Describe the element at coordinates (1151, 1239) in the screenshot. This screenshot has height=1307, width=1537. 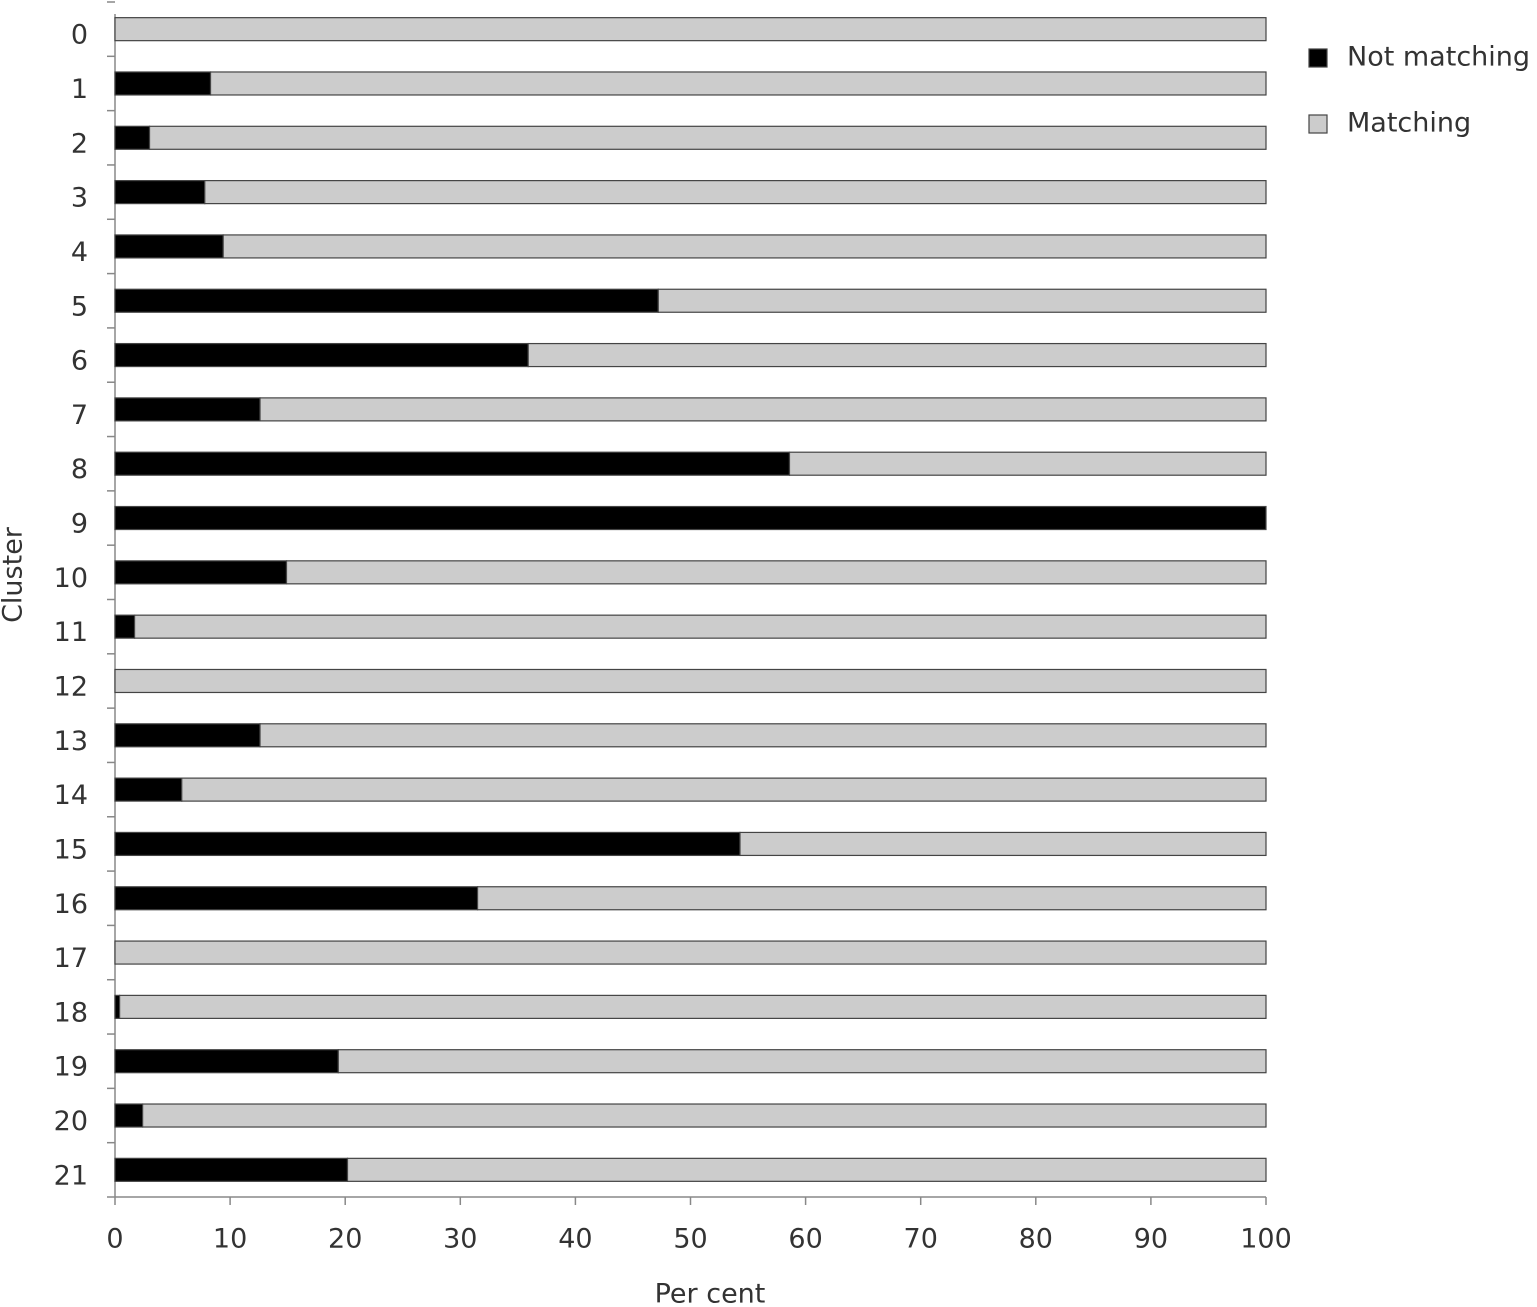
I see `x-tick-label: 90` at that location.